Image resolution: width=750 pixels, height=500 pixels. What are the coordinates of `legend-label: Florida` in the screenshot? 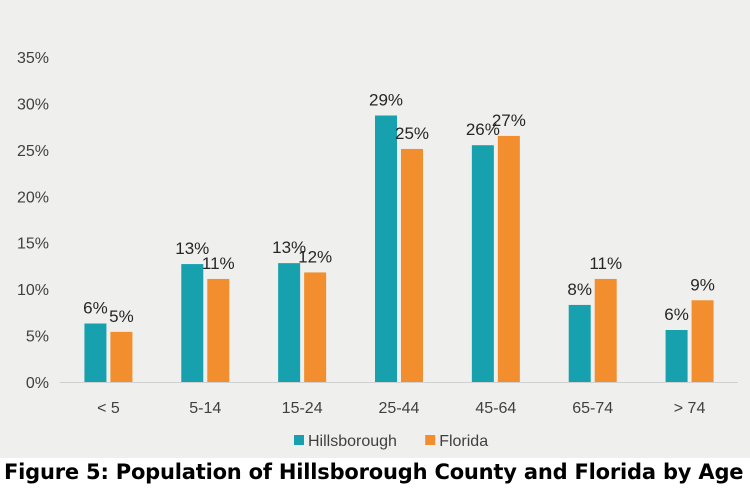 It's located at (463, 441).